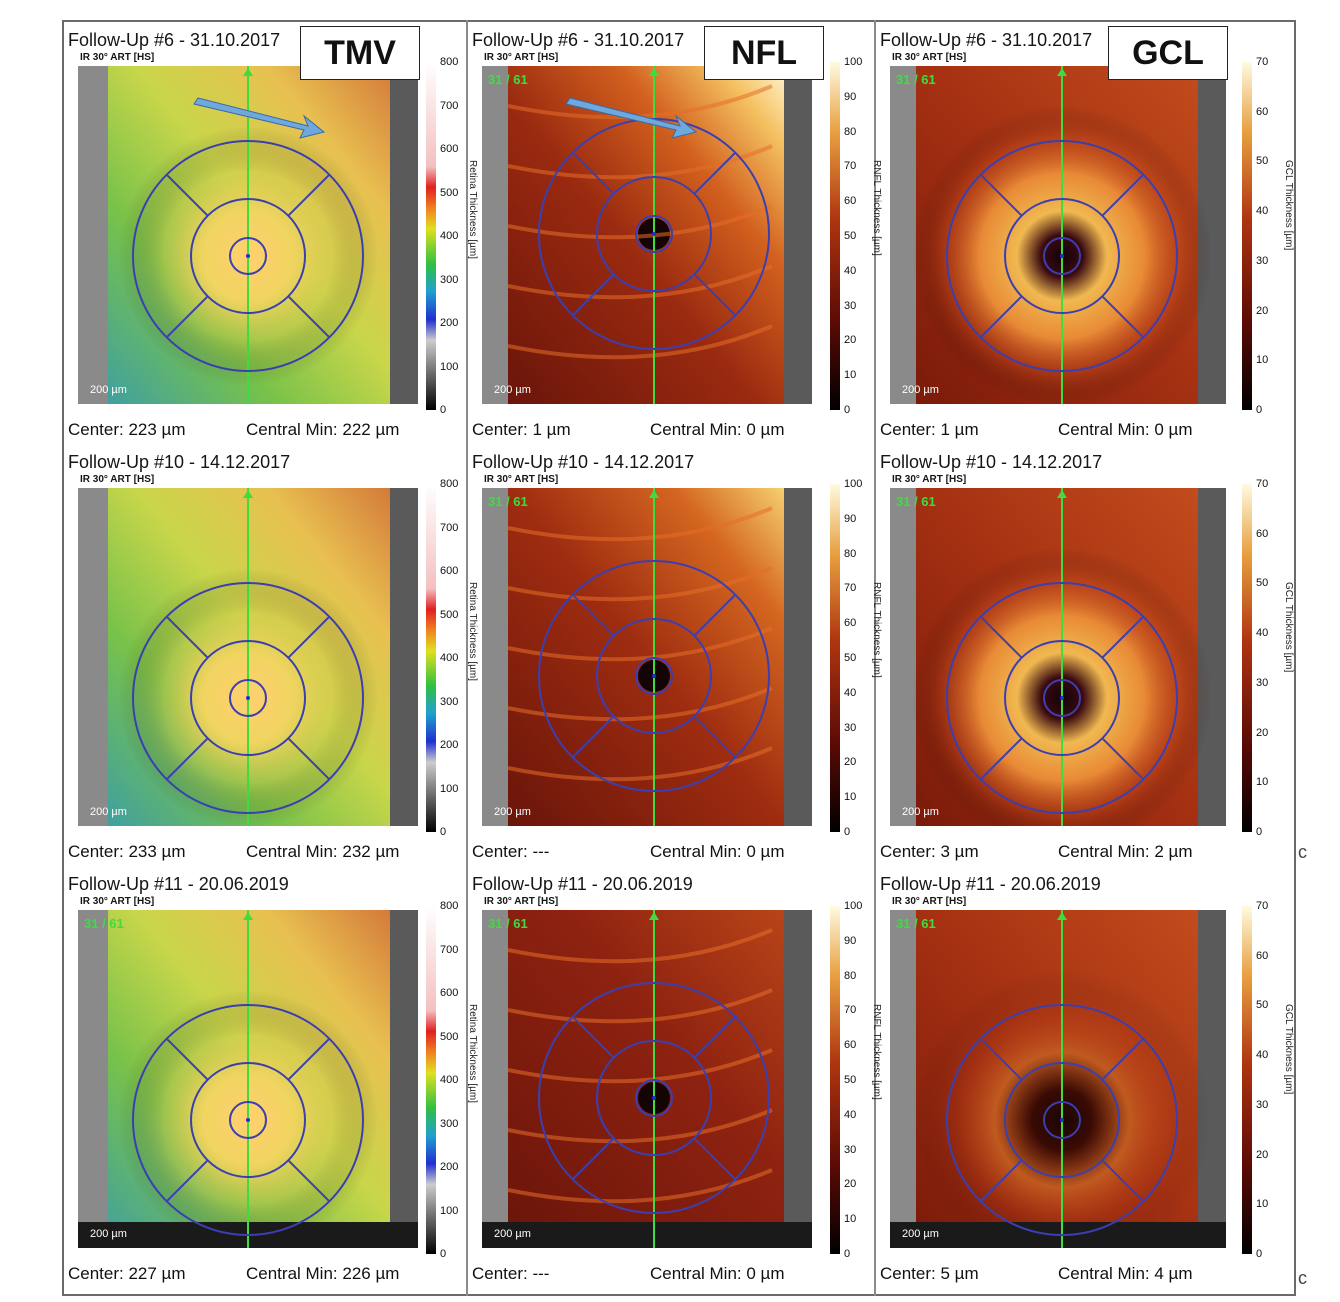 The width and height of the screenshot is (1340, 1302). What do you see at coordinates (127, 429) in the screenshot?
I see `center-thickness: Center: 223 µm` at bounding box center [127, 429].